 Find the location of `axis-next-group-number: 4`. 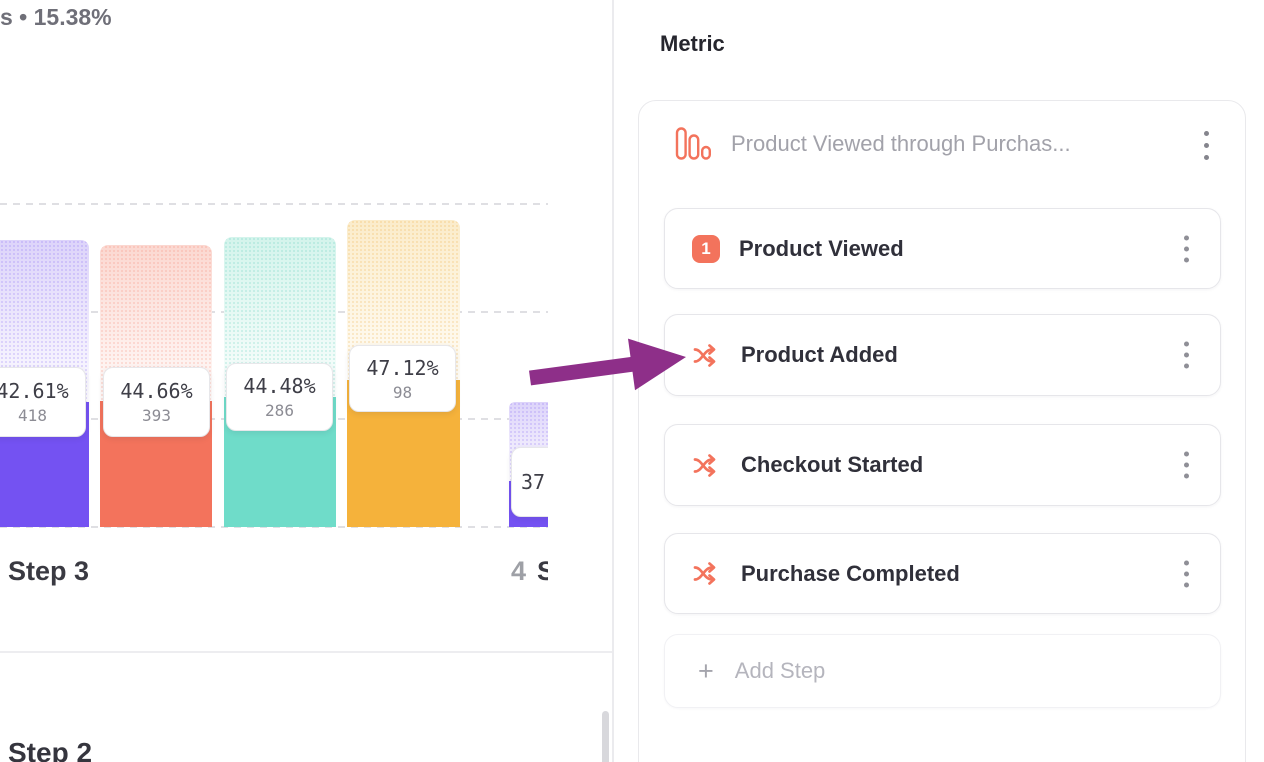

axis-next-group-number: 4 is located at coordinates (519, 571).